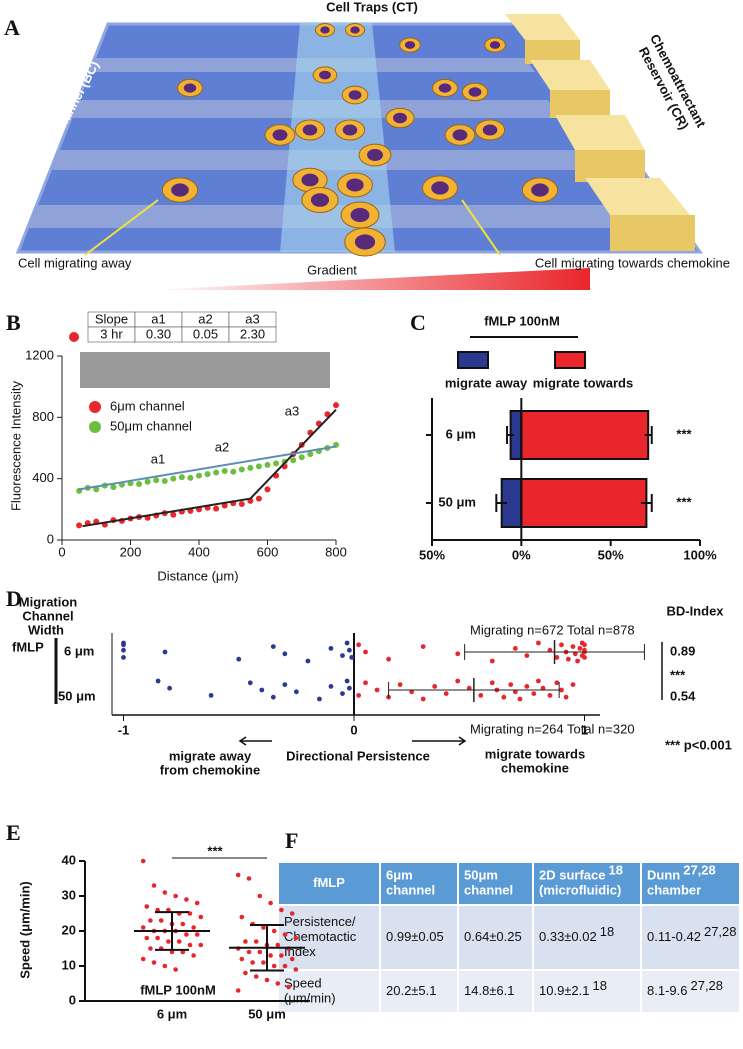 The width and height of the screenshot is (743, 1049). I want to click on header: Width, so click(46, 629).